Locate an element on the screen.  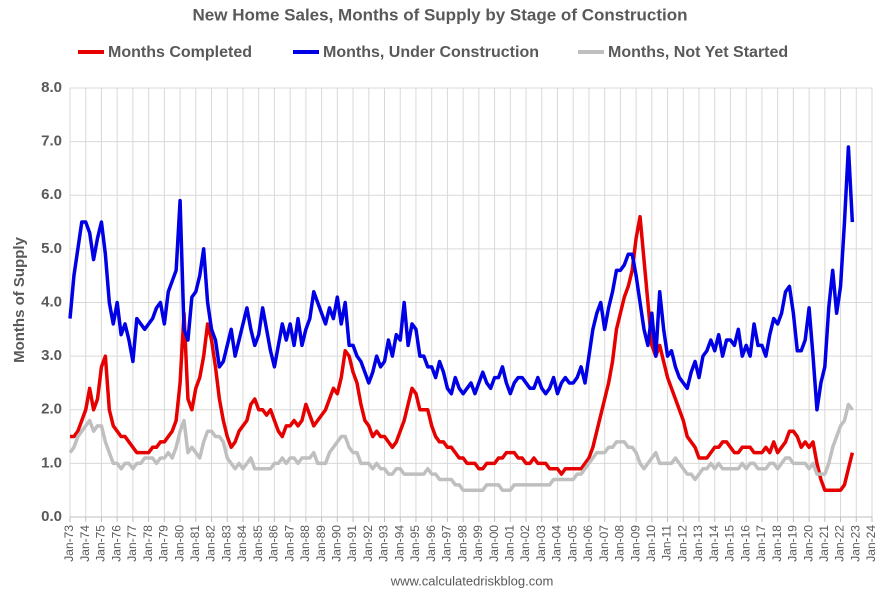
x-tick-label: Jan-79 is located at coordinates (164, 543).